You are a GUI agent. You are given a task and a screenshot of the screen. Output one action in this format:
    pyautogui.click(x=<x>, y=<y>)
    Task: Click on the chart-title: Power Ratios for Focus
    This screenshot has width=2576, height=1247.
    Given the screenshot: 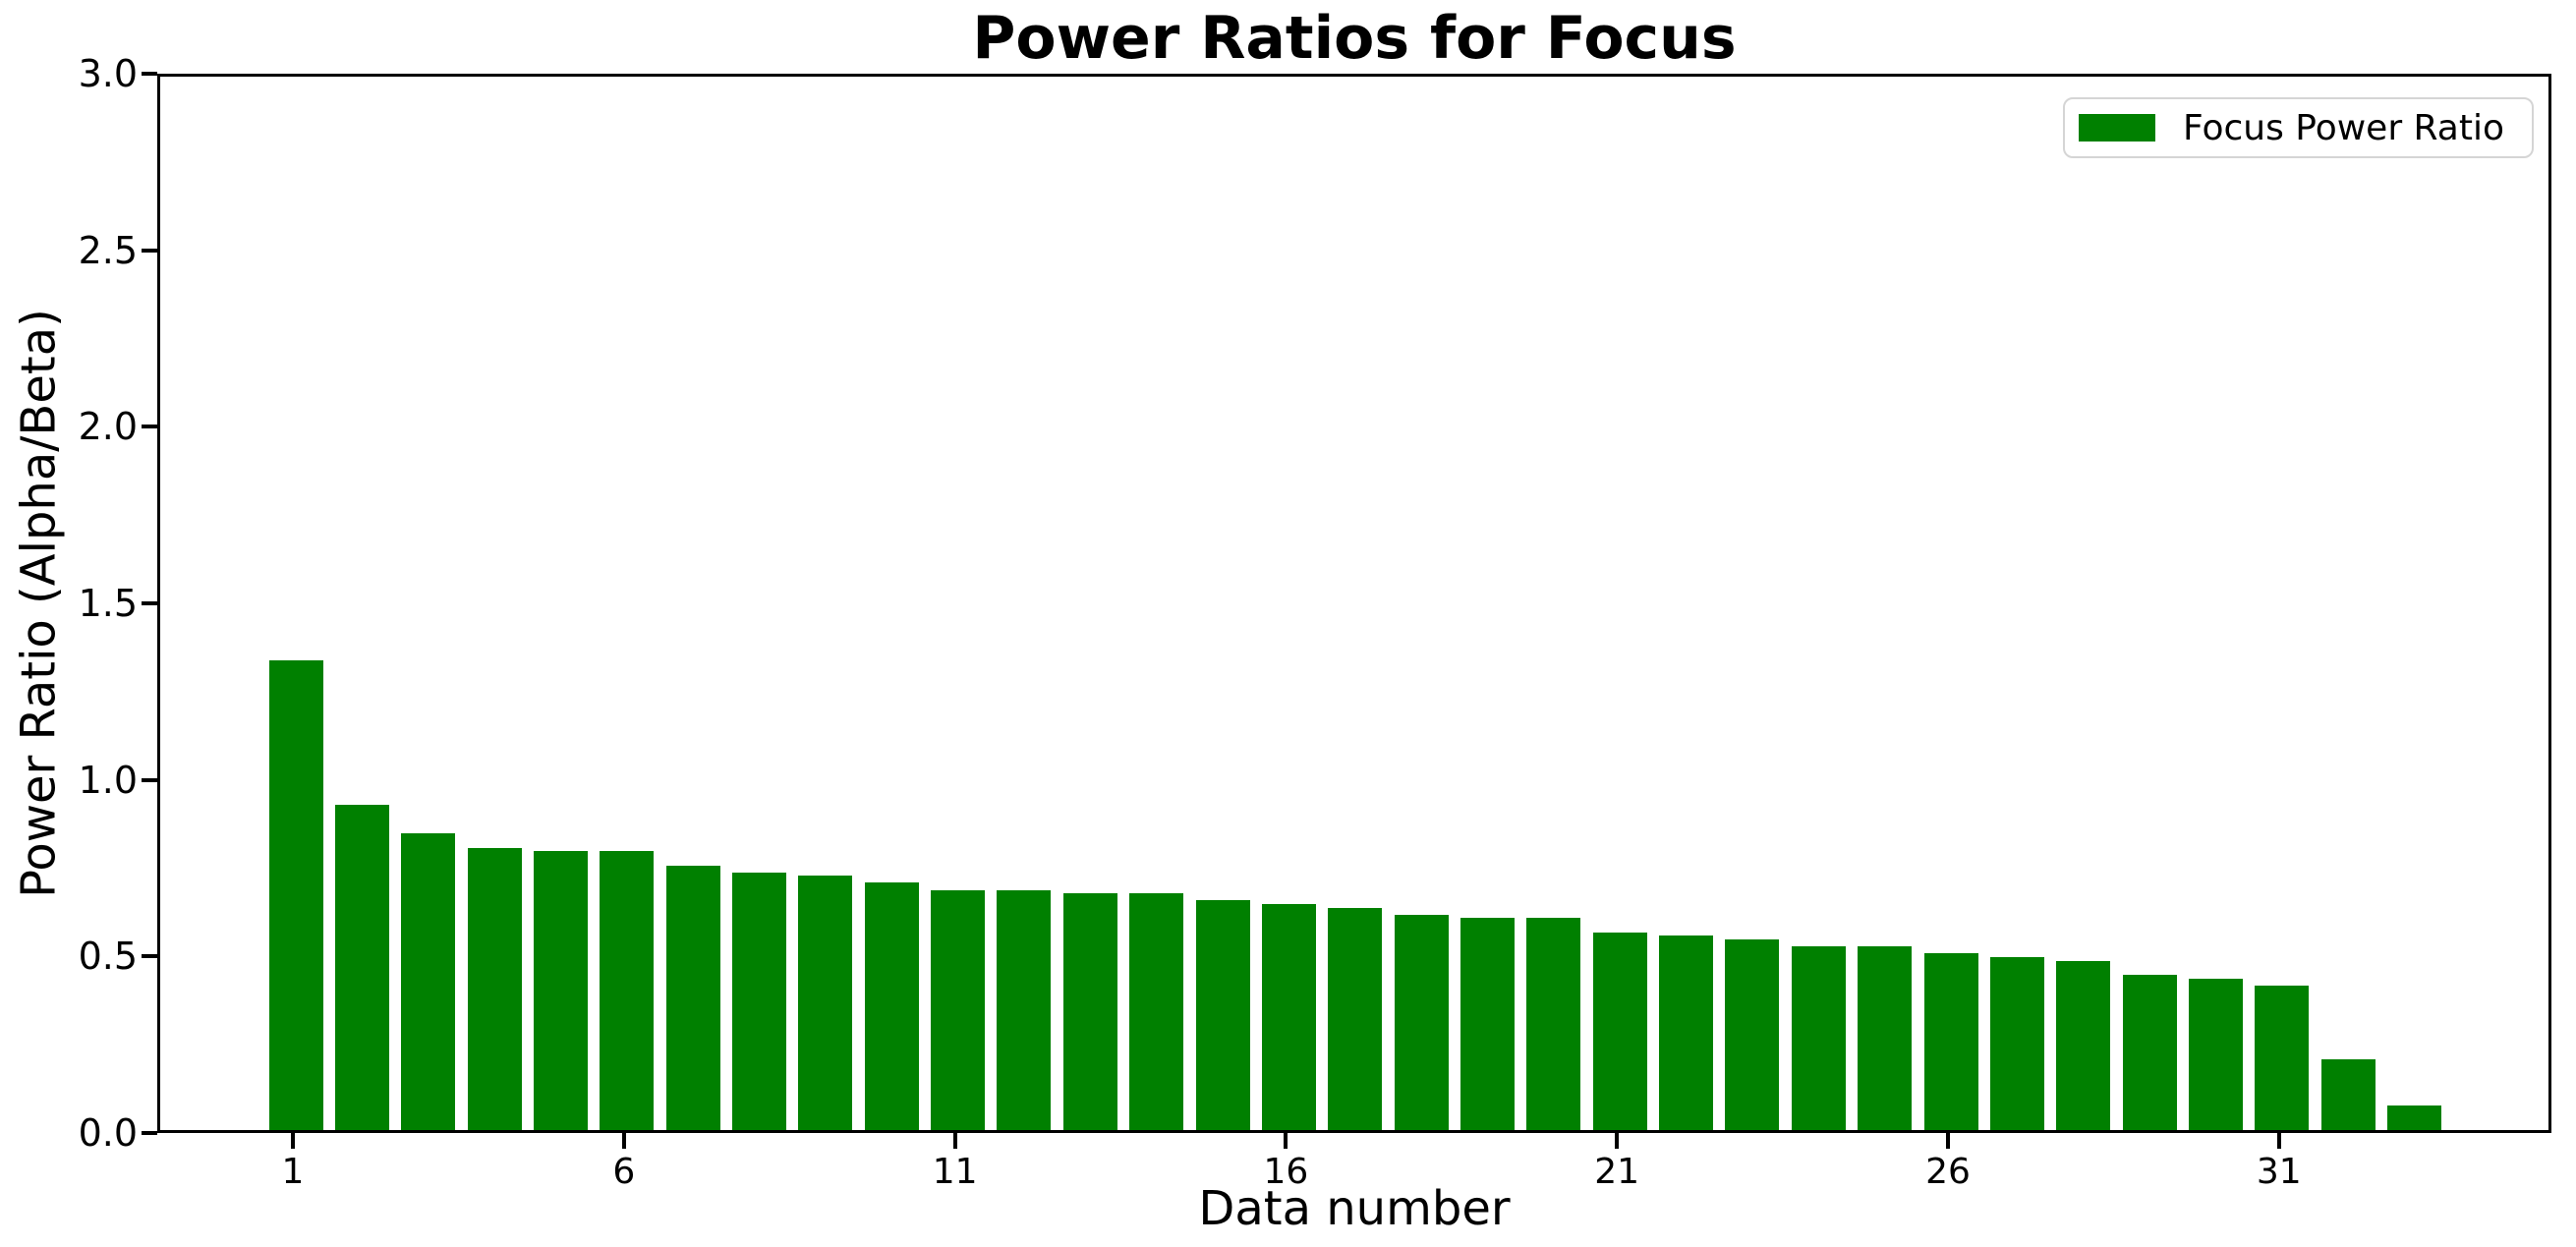 What is the action you would take?
    pyautogui.click(x=1354, y=38)
    